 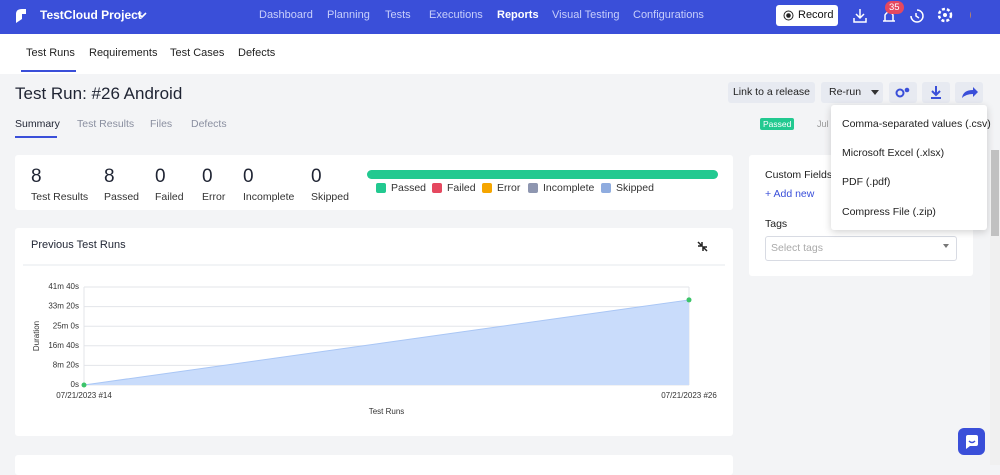 What do you see at coordinates (909, 167) in the screenshot?
I see `export-menu` at bounding box center [909, 167].